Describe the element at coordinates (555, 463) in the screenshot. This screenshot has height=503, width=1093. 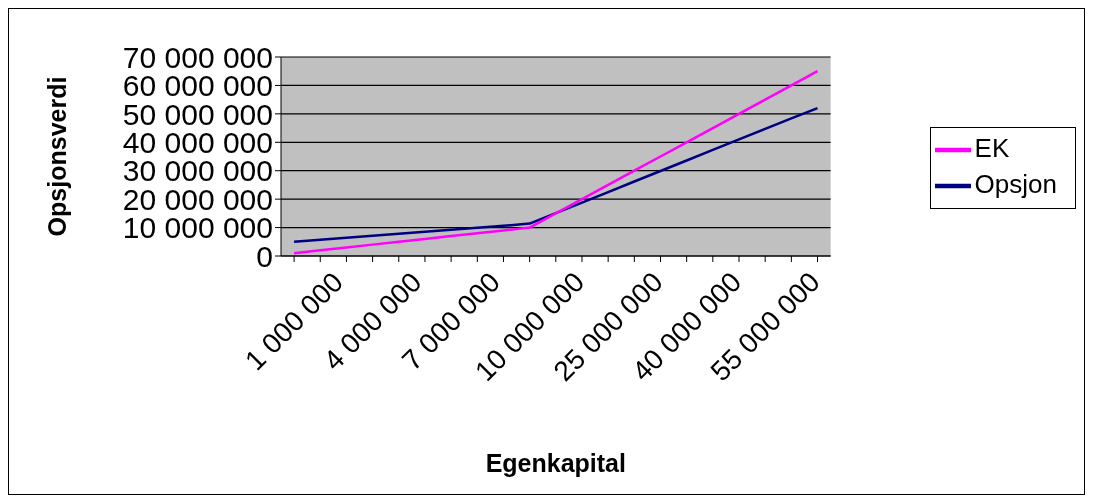
I see `x-axis-title: Egenkapital` at that location.